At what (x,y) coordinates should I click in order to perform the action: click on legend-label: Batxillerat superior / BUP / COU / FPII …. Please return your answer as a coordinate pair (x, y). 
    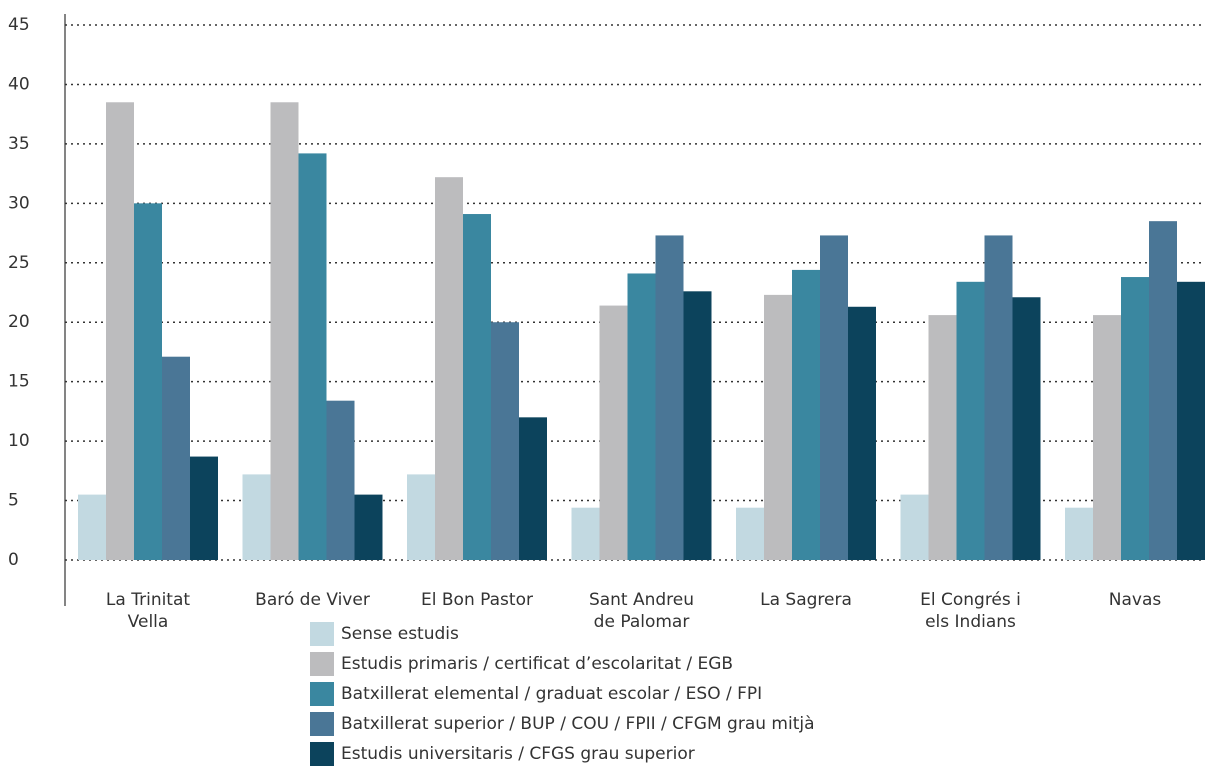
    Looking at the image, I should click on (578, 724).